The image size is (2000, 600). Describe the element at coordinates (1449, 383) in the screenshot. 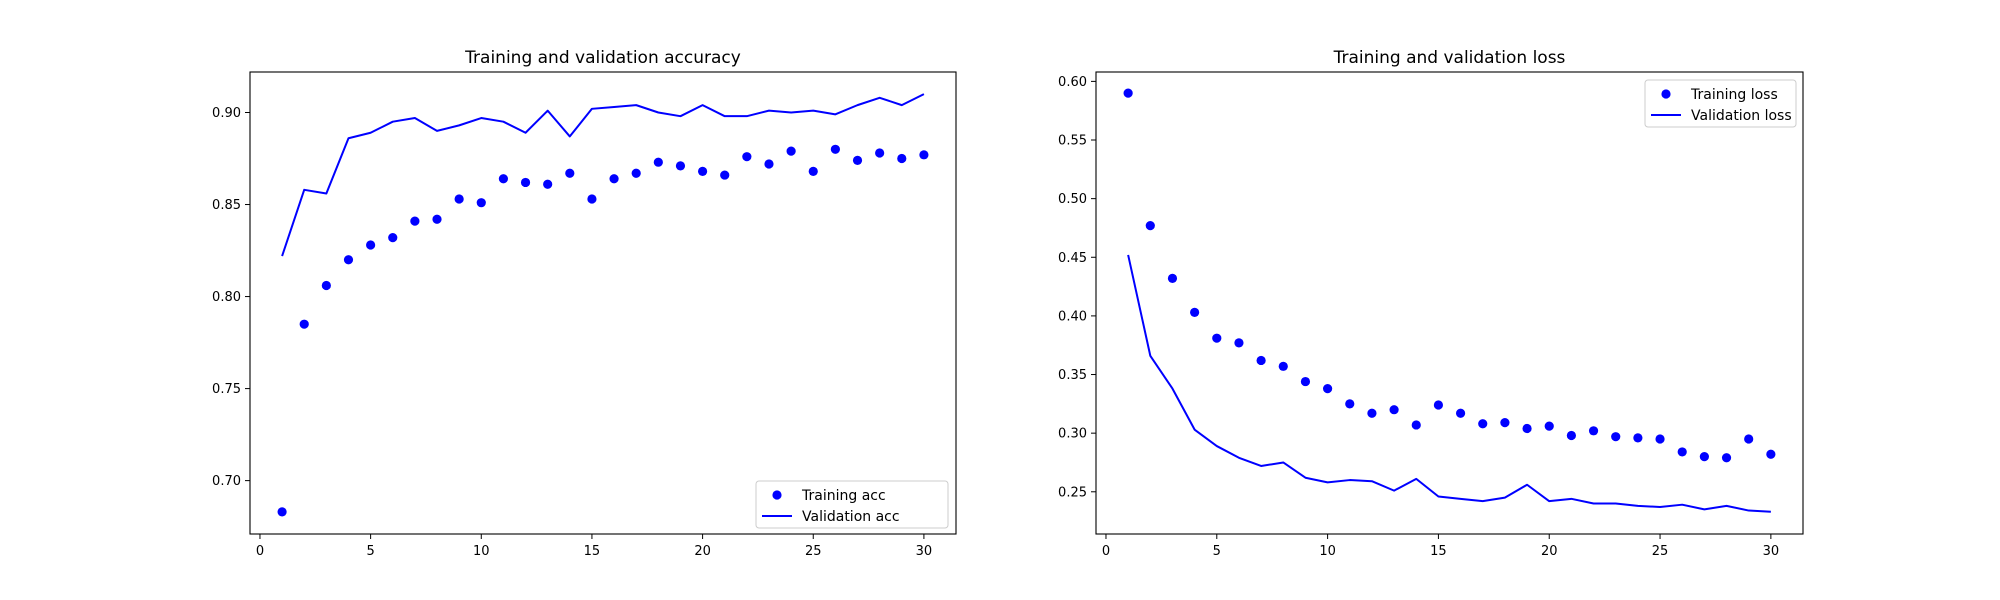

I see `loss-series-validation-loss-line` at that location.